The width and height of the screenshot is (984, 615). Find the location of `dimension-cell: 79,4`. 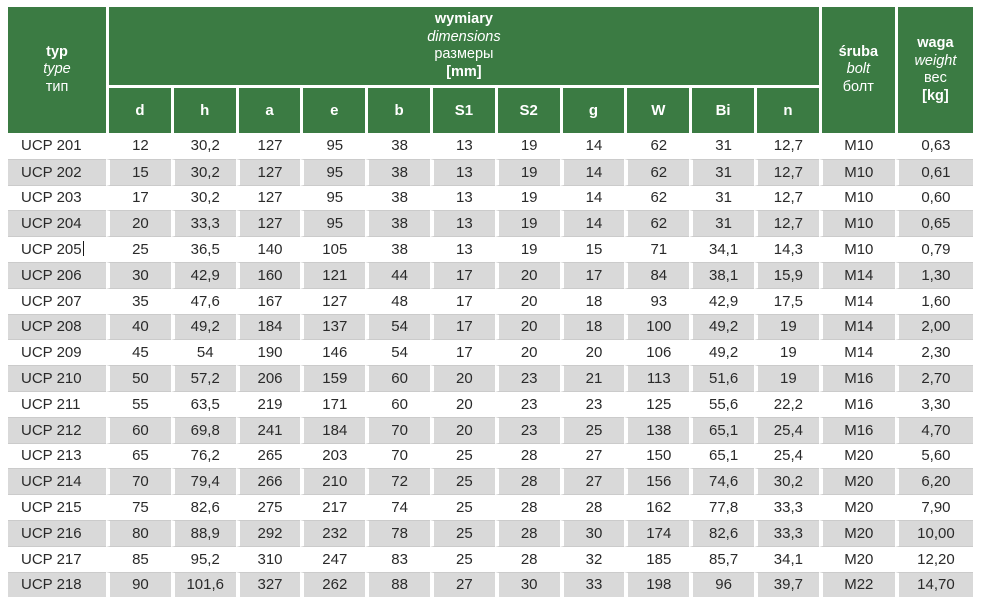

dimension-cell: 79,4 is located at coordinates (203, 481).